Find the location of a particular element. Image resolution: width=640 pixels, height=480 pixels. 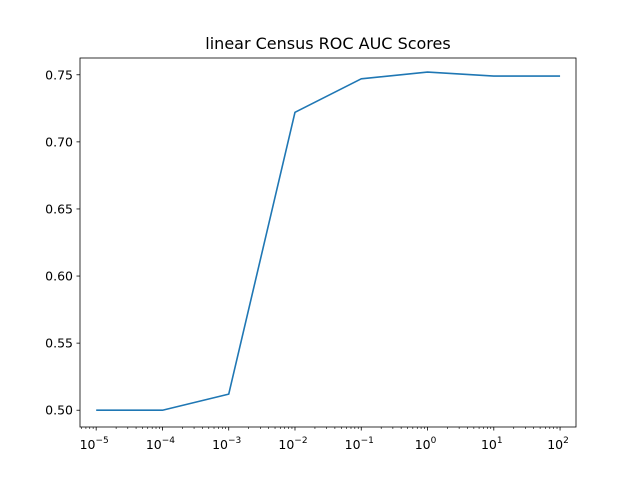

x-tick-label: 10⁻² is located at coordinates (292, 444).